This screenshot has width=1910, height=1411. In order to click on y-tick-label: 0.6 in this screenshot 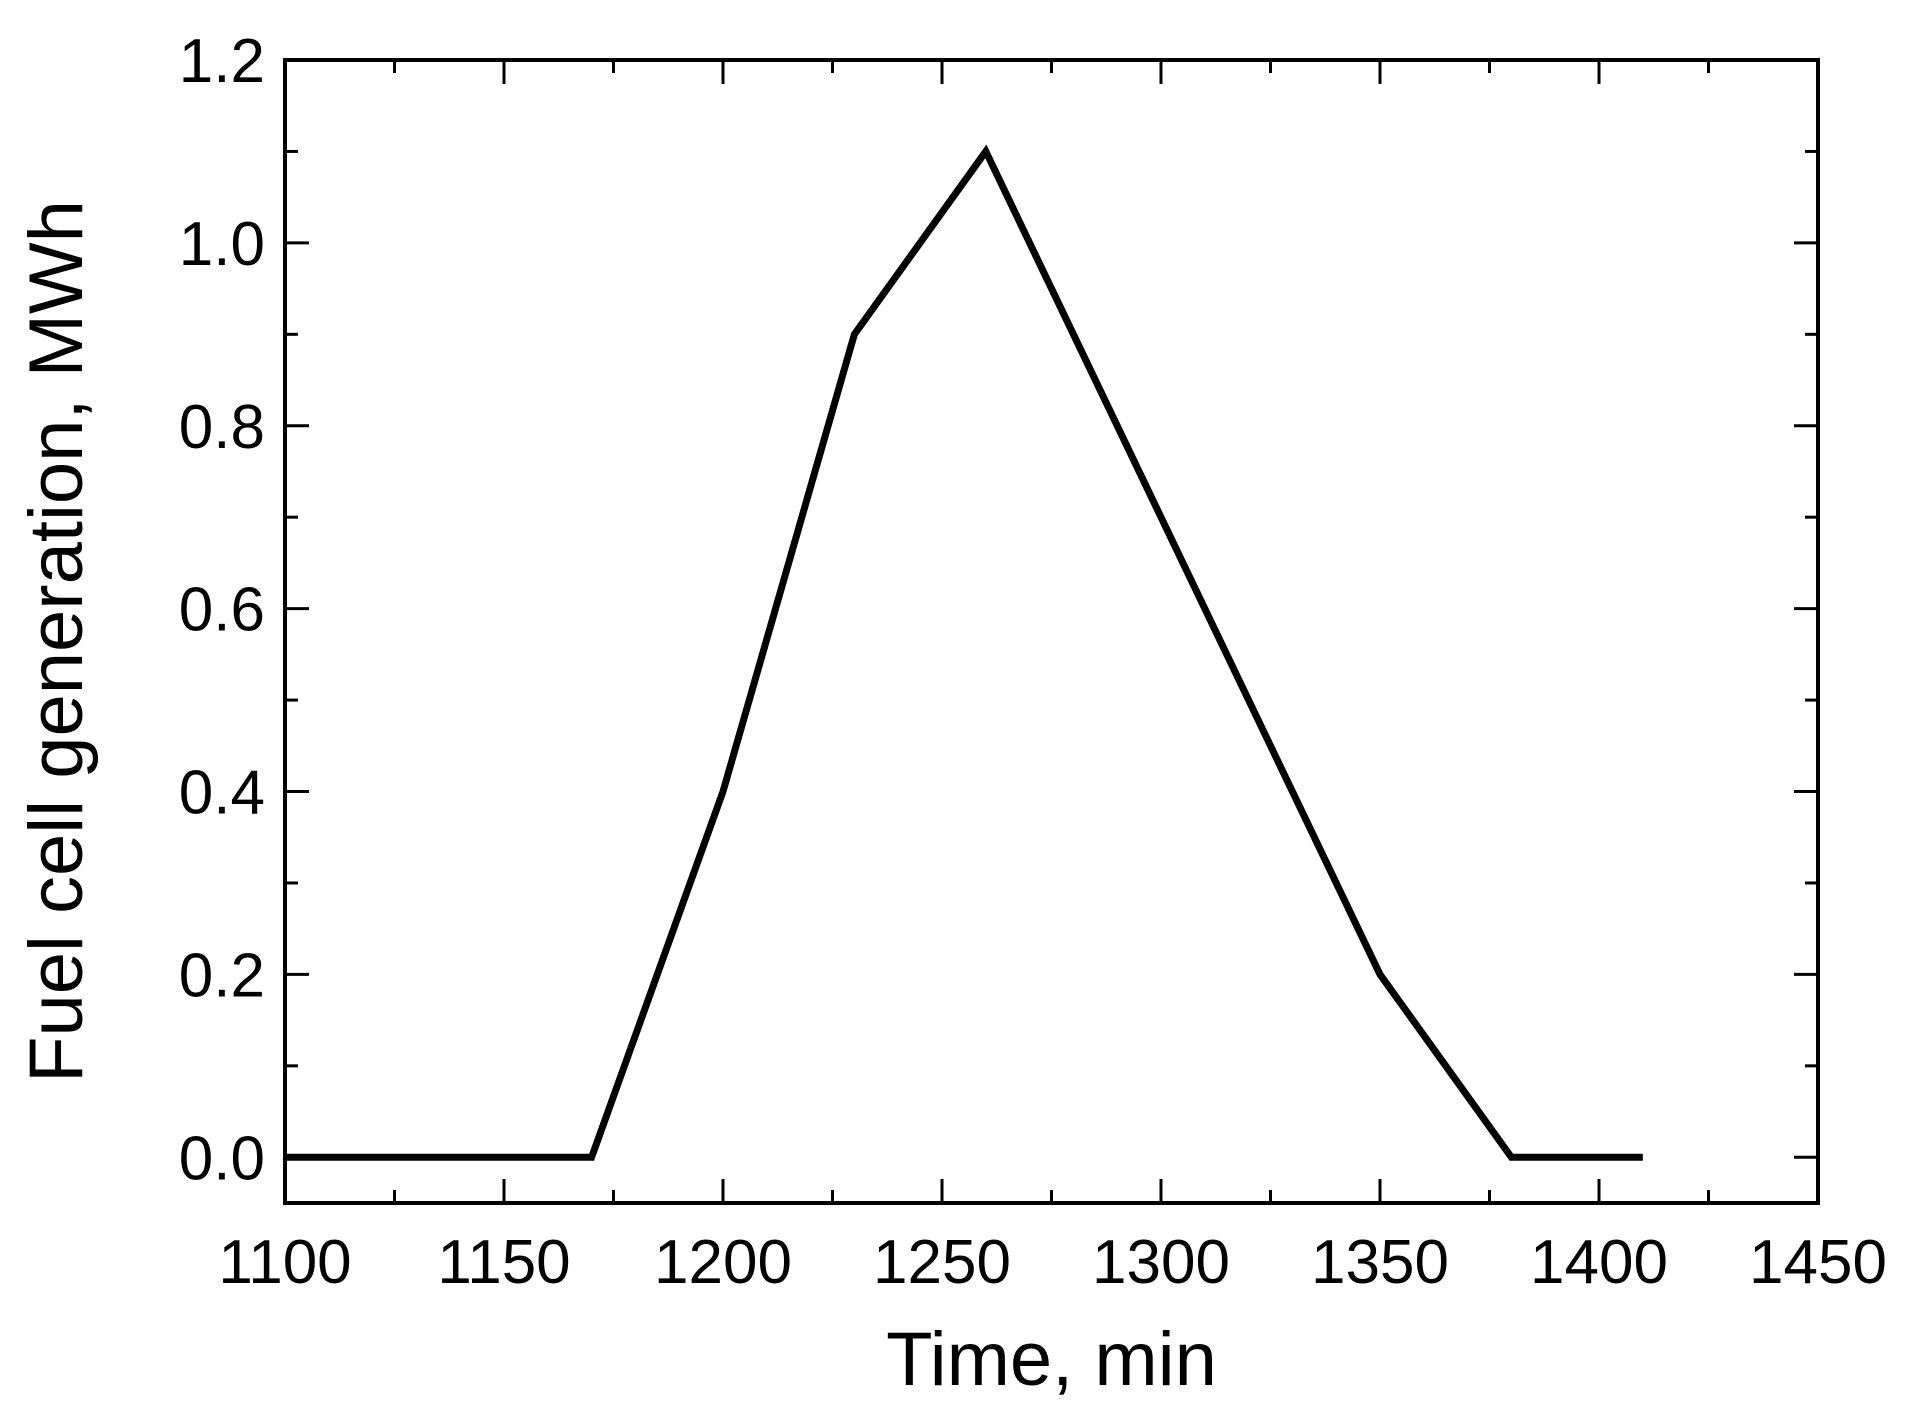, I will do `click(222, 610)`.